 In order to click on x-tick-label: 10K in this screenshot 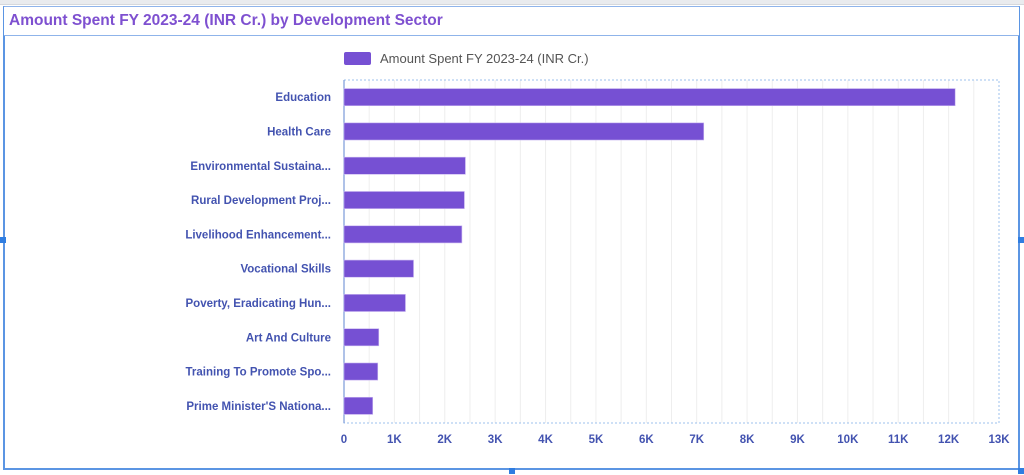, I will do `click(848, 440)`.